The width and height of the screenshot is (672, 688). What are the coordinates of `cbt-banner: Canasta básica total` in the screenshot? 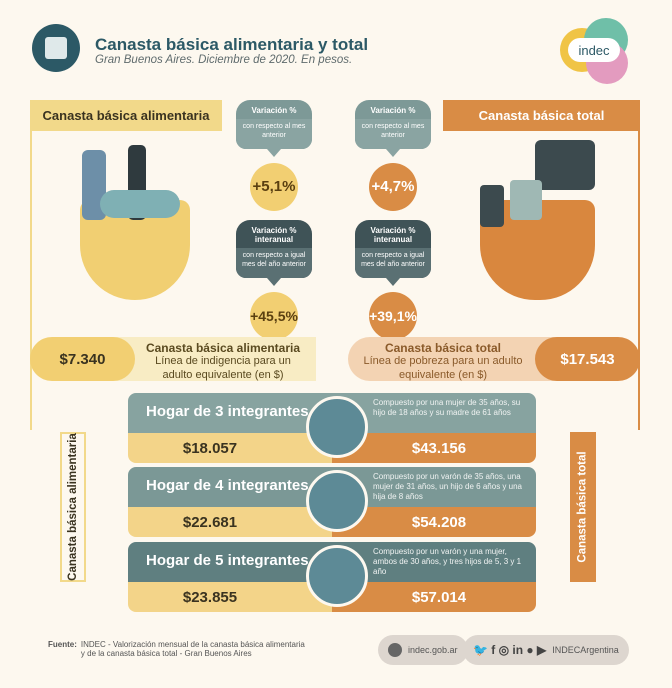 It's located at (541, 115).